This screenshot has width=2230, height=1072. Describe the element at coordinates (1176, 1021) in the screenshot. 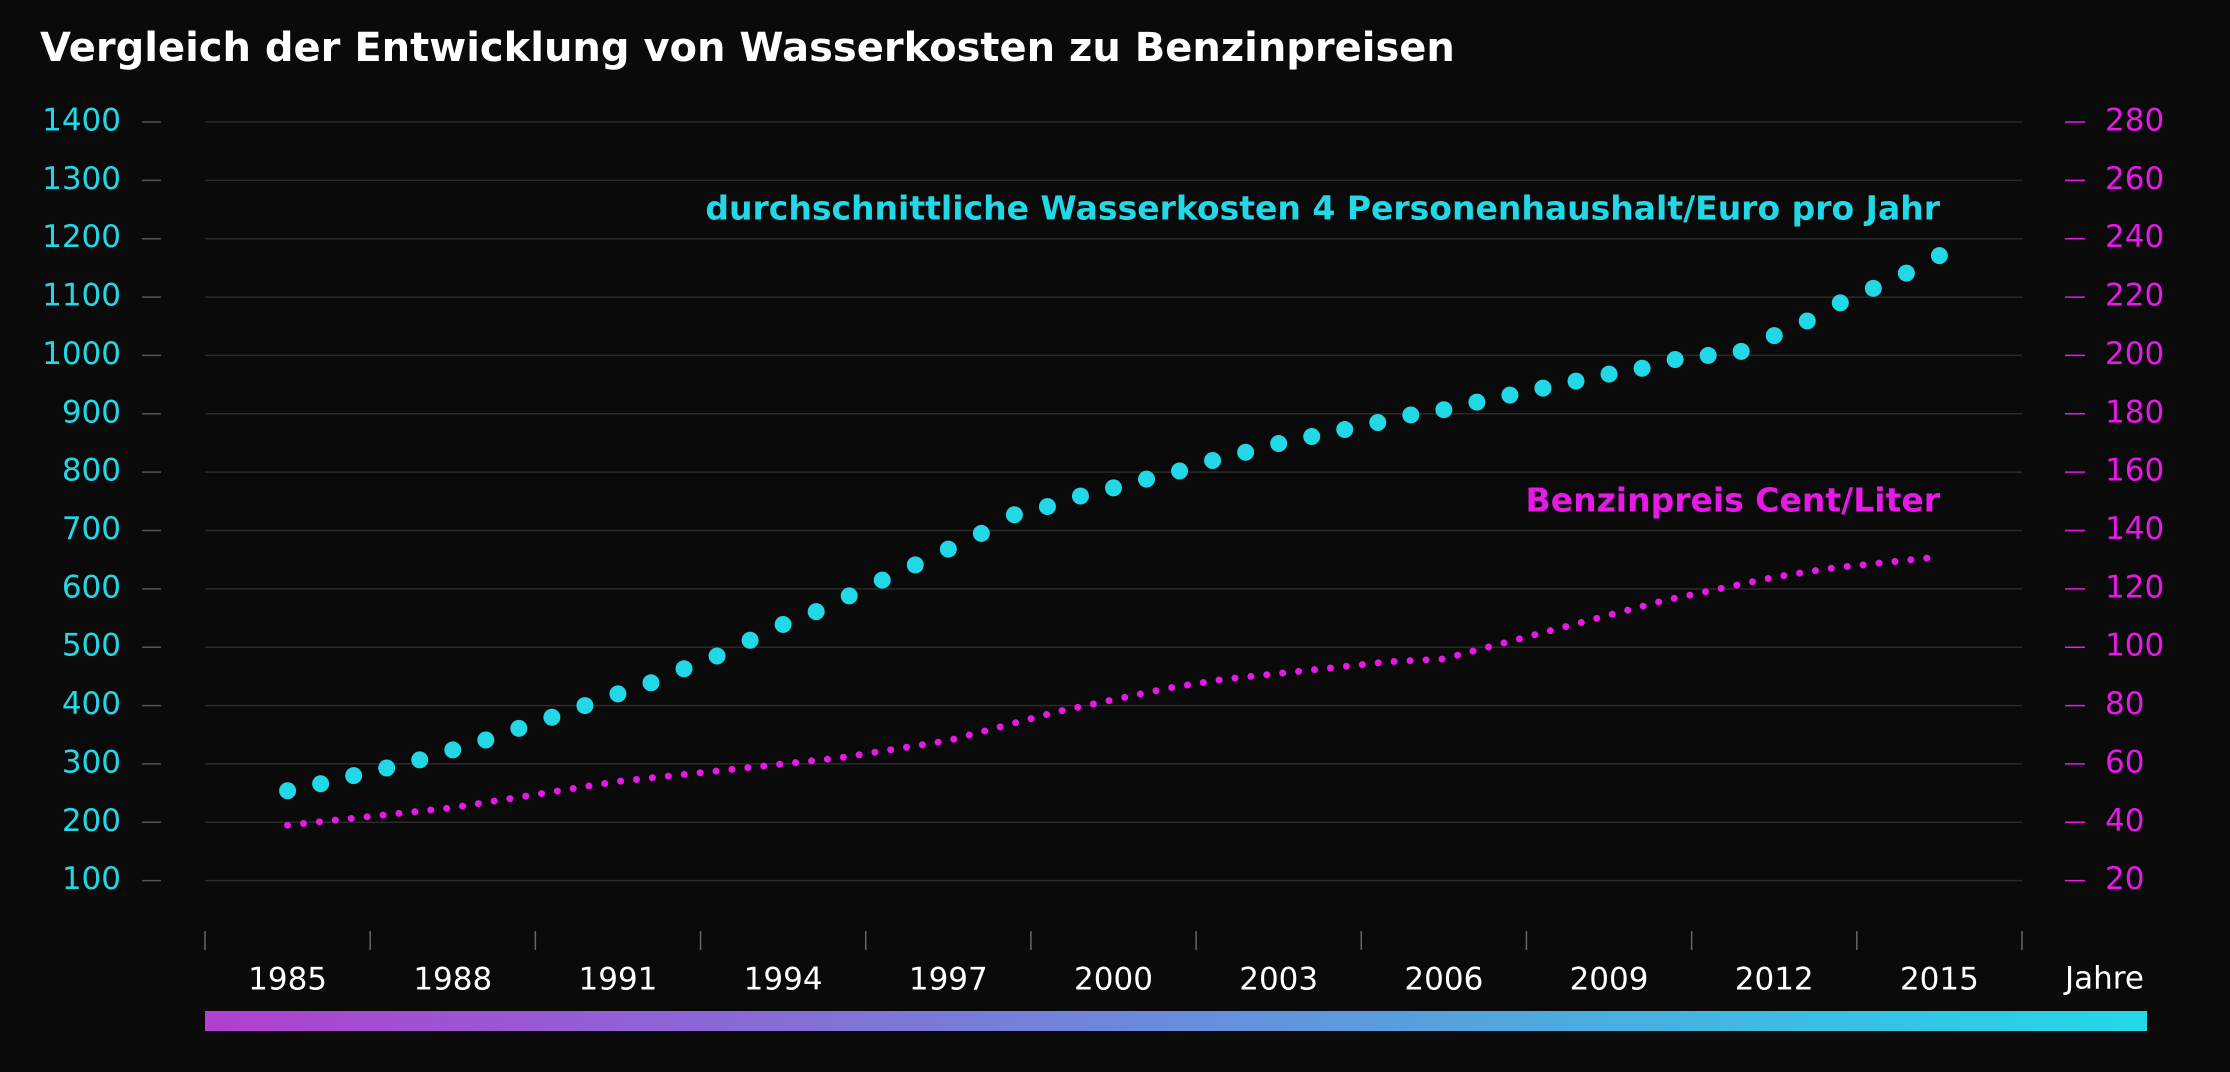

I see `gradient-bar` at that location.